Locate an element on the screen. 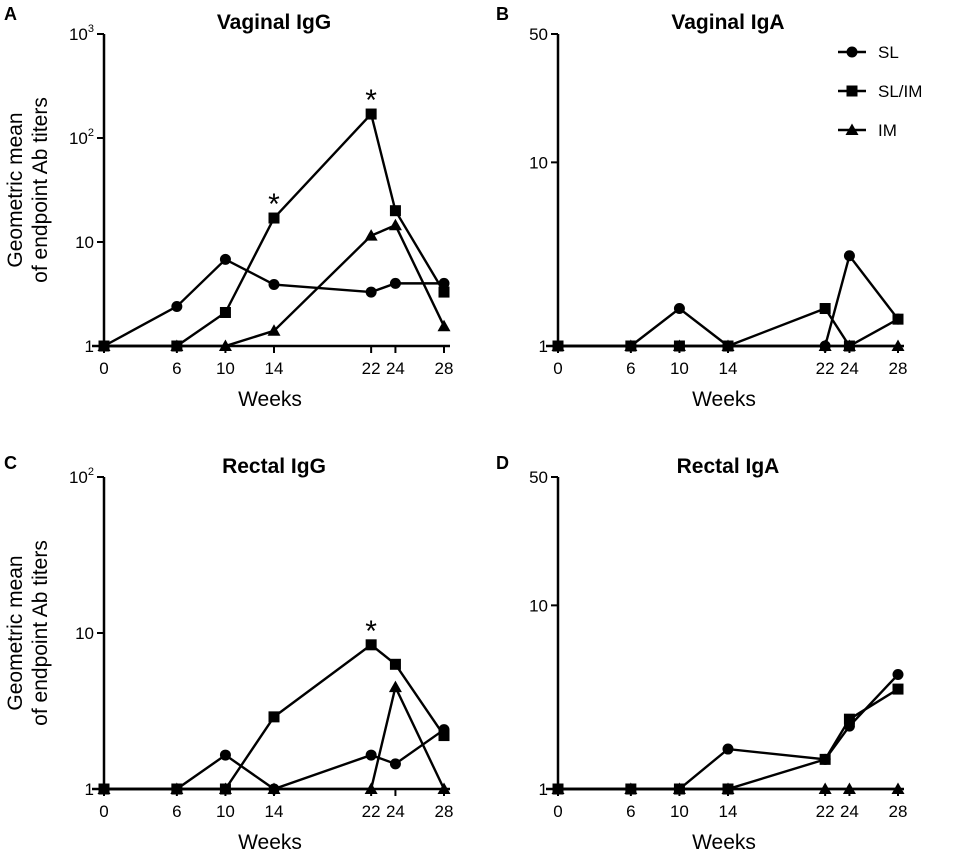  legend-label: SL is located at coordinates (888, 52).